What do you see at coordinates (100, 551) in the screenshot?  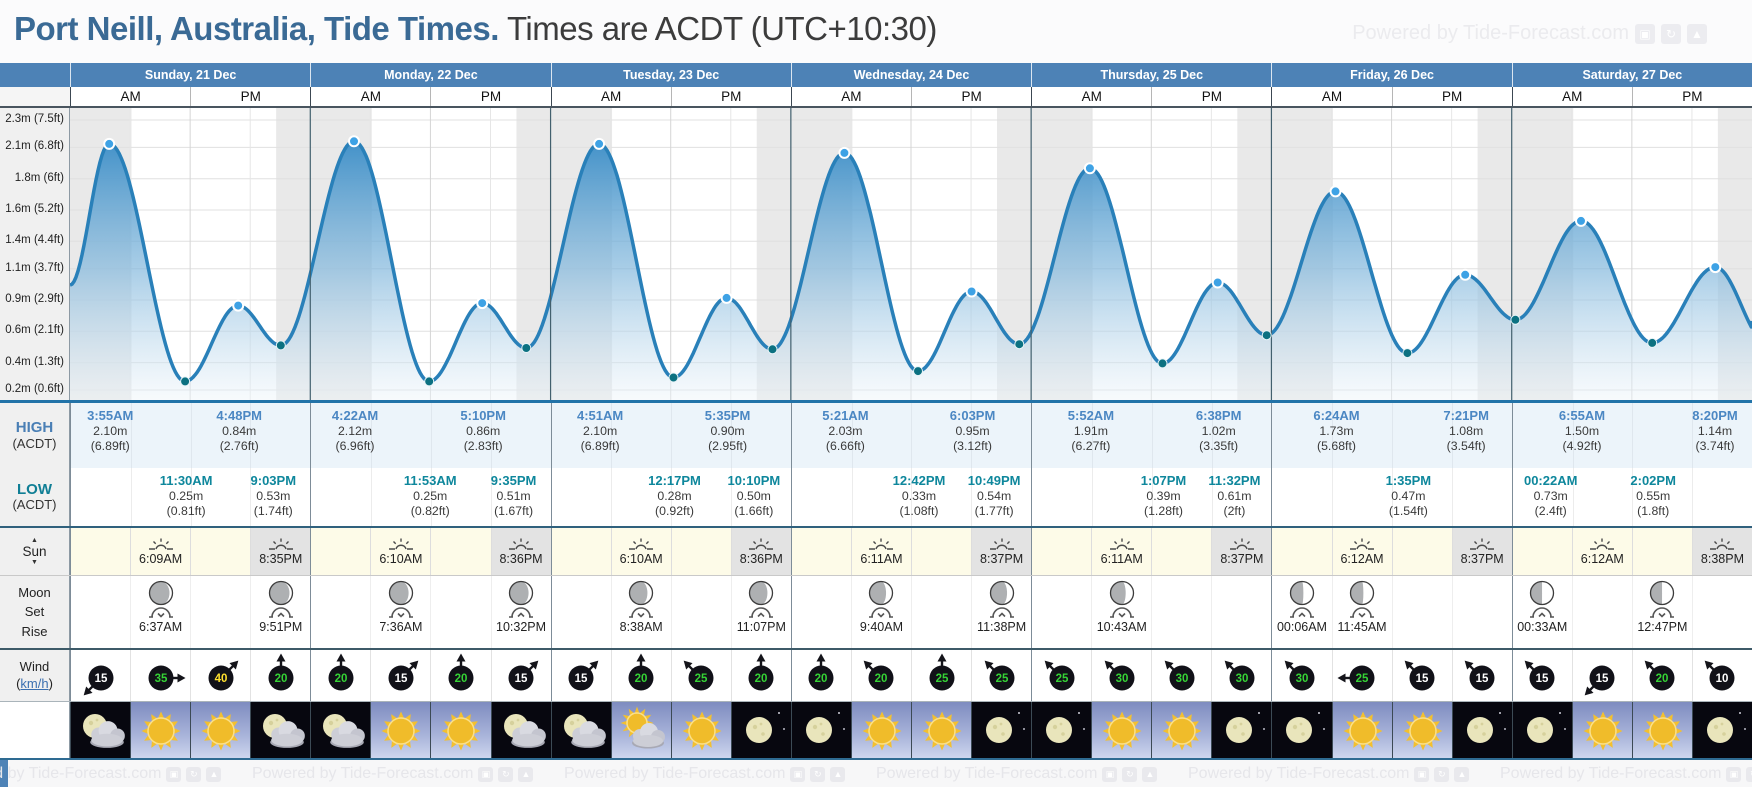 I see `sun-empty-cell` at bounding box center [100, 551].